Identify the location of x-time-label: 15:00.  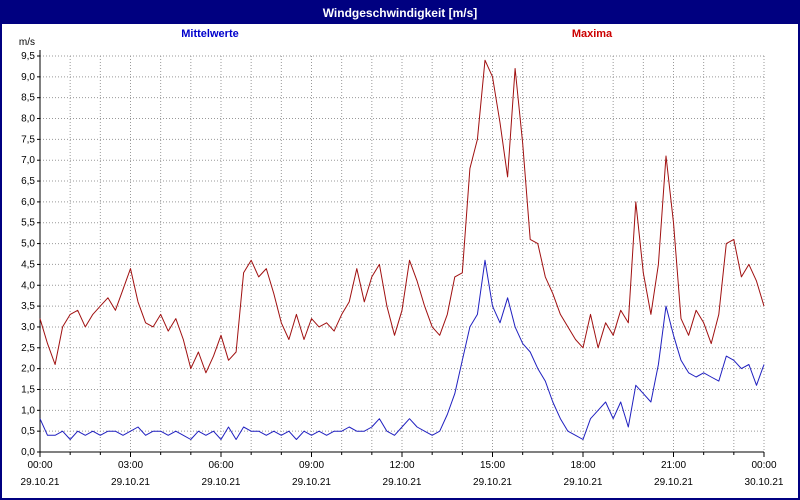
(492, 465).